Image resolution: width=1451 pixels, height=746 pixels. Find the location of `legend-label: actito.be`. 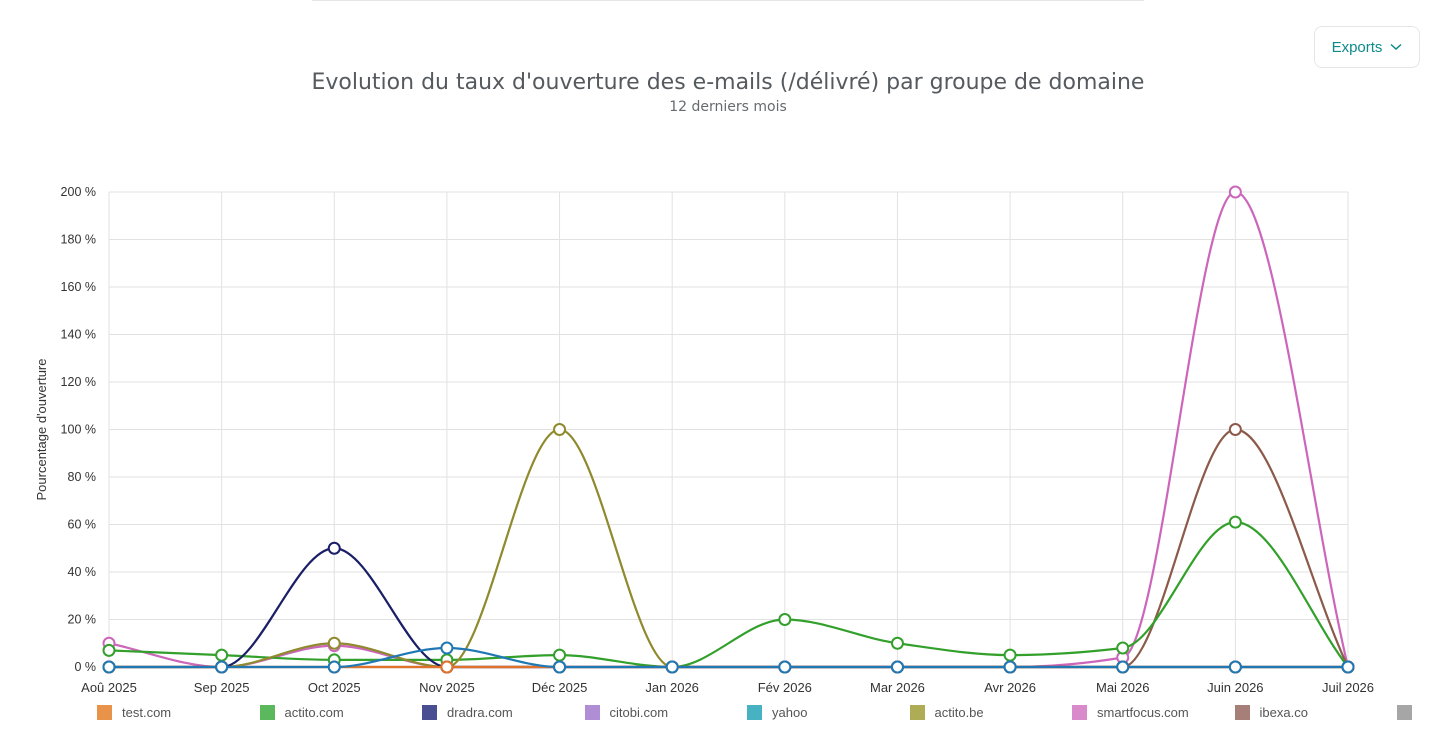

legend-label: actito.be is located at coordinates (959, 712).